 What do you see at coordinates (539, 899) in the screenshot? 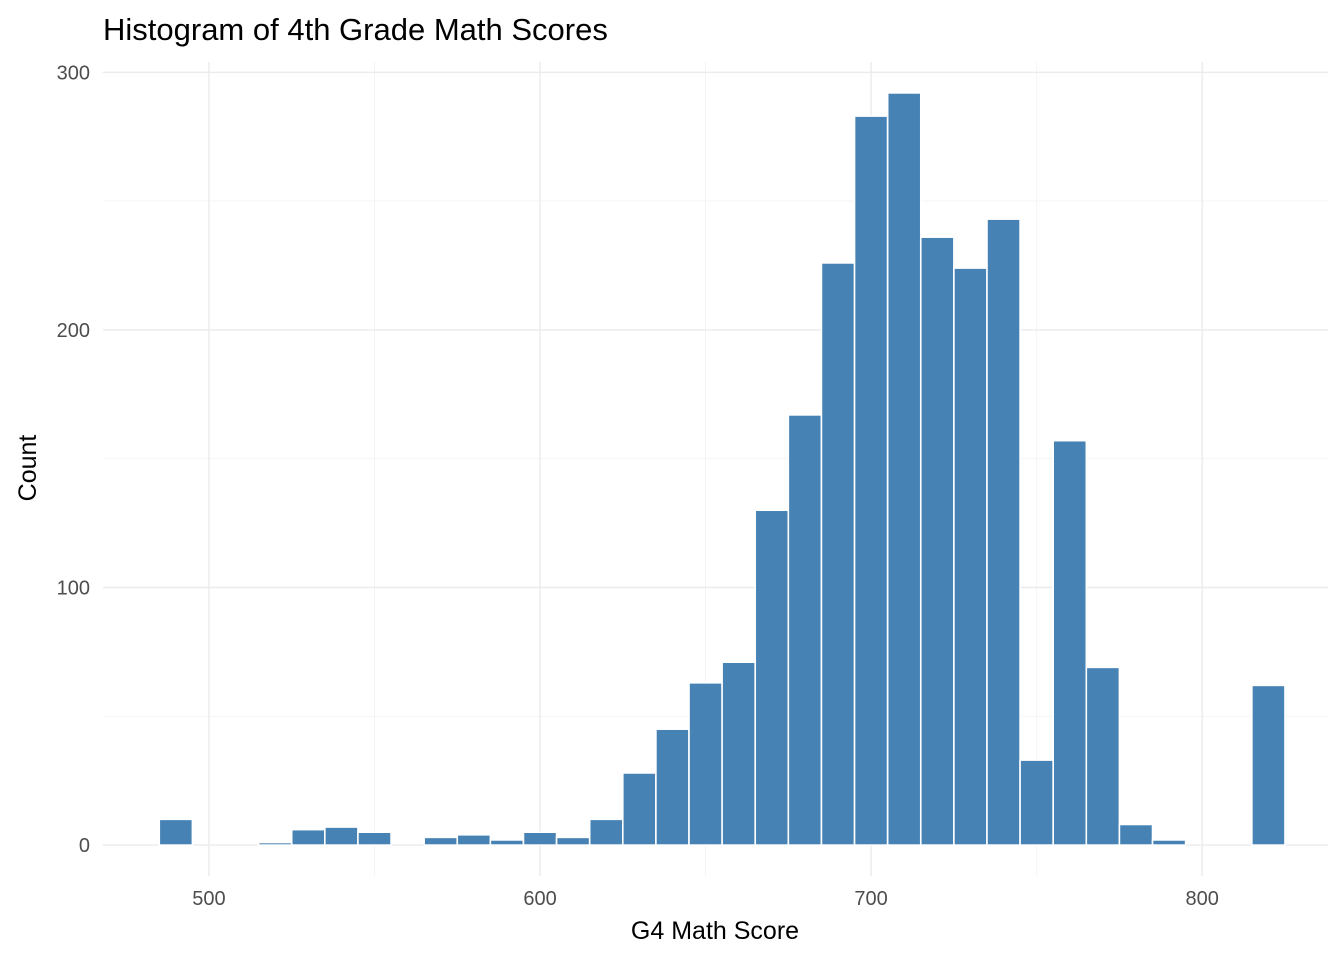
I see `x-tick-label: 600` at bounding box center [539, 899].